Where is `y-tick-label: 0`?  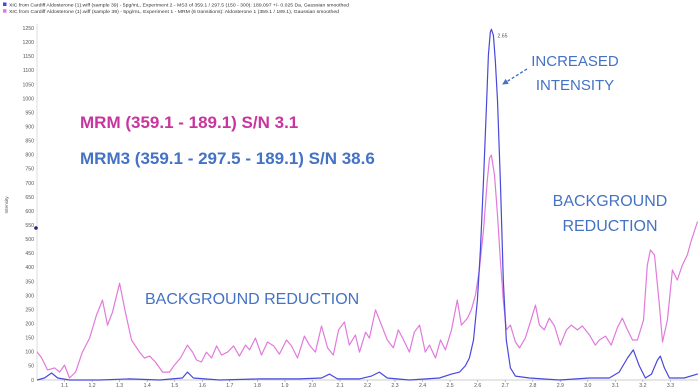
y-tick-label: 0 is located at coordinates (32, 381).